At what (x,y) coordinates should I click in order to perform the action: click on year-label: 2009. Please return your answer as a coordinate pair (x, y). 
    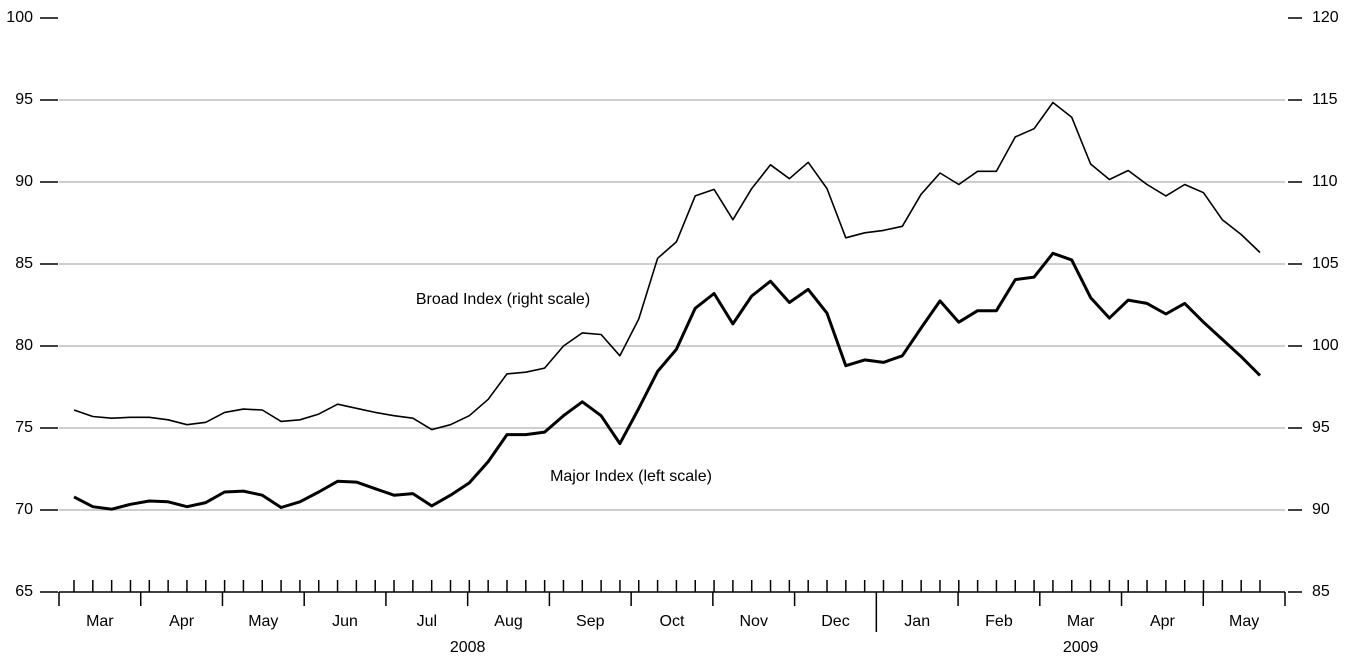
    Looking at the image, I should click on (1081, 647).